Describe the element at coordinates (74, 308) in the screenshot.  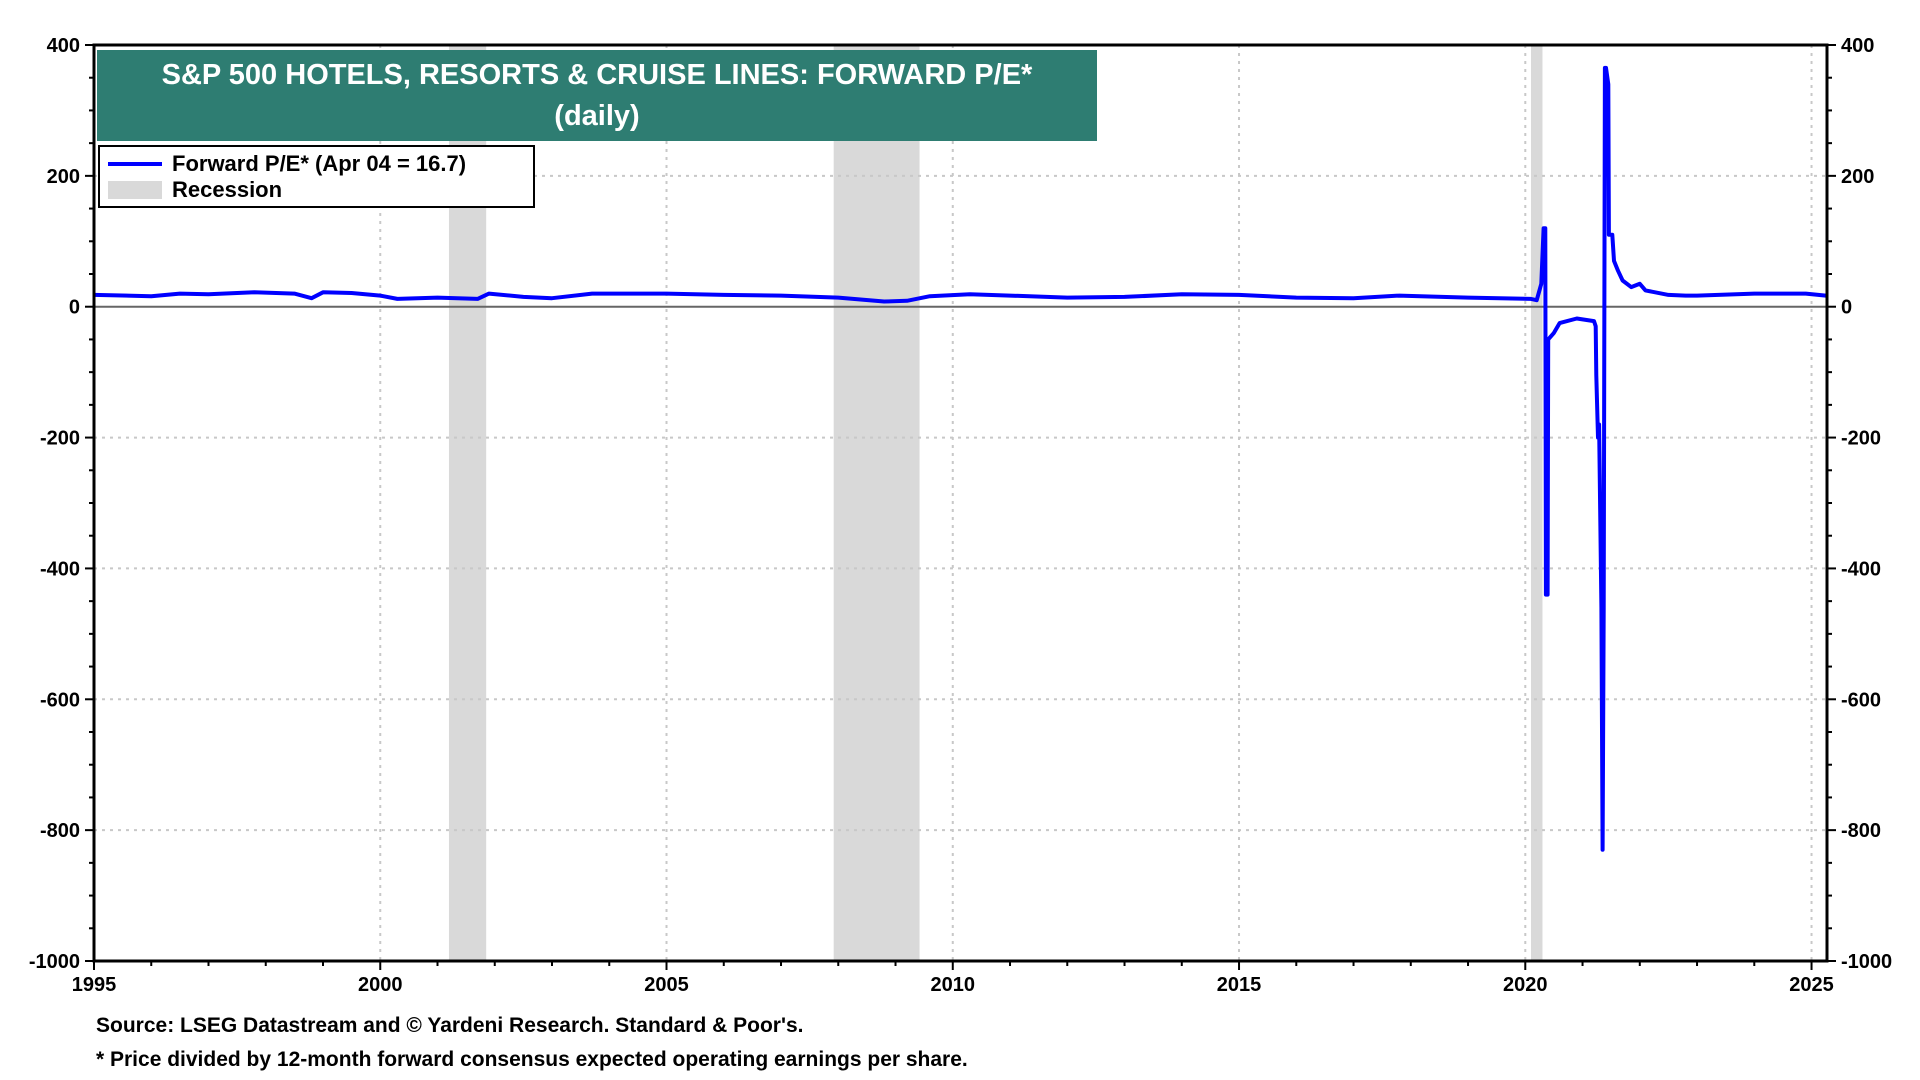
I see `y-tick-label-left: 0` at that location.